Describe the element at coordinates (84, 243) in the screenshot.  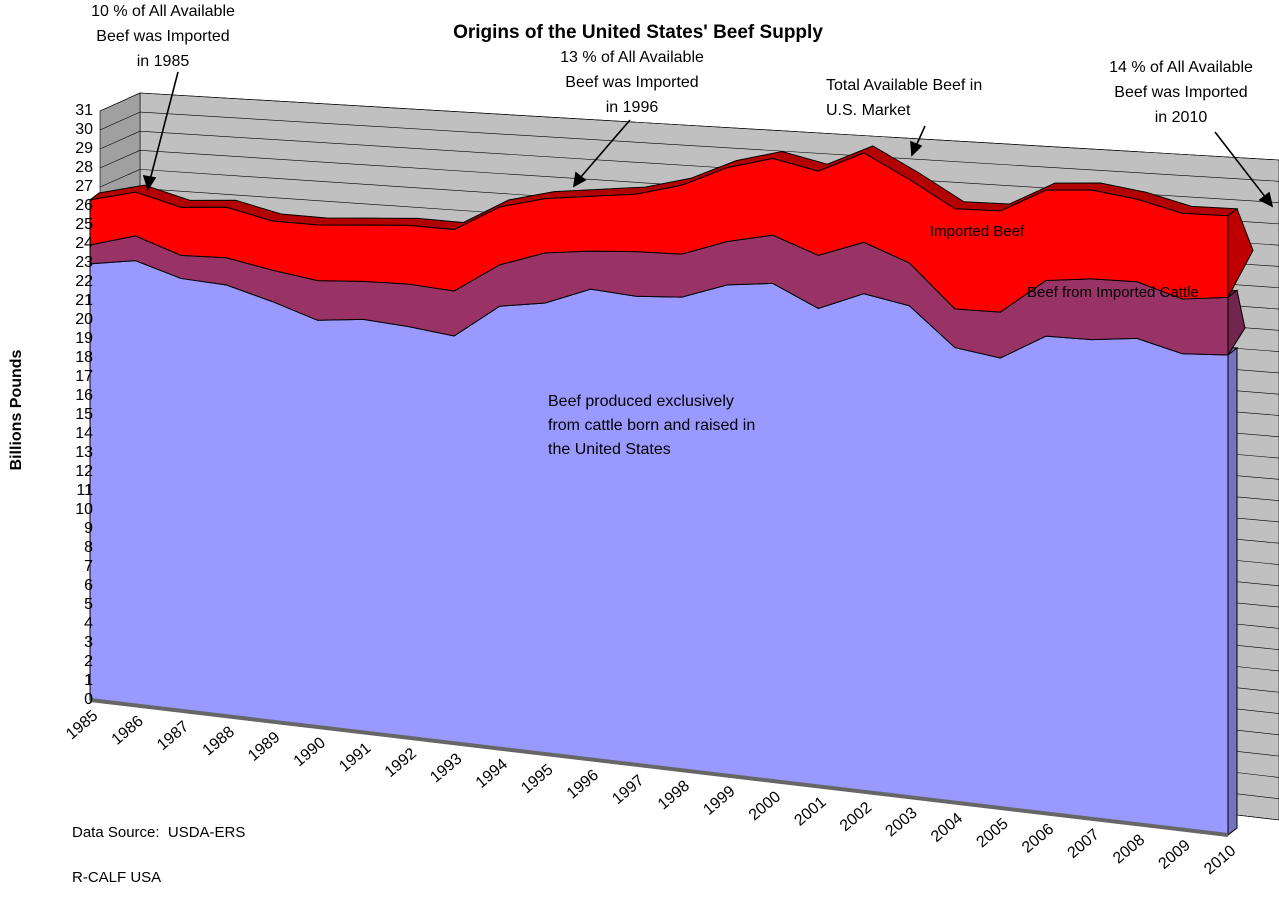
I see `y-tick-label: 24` at that location.